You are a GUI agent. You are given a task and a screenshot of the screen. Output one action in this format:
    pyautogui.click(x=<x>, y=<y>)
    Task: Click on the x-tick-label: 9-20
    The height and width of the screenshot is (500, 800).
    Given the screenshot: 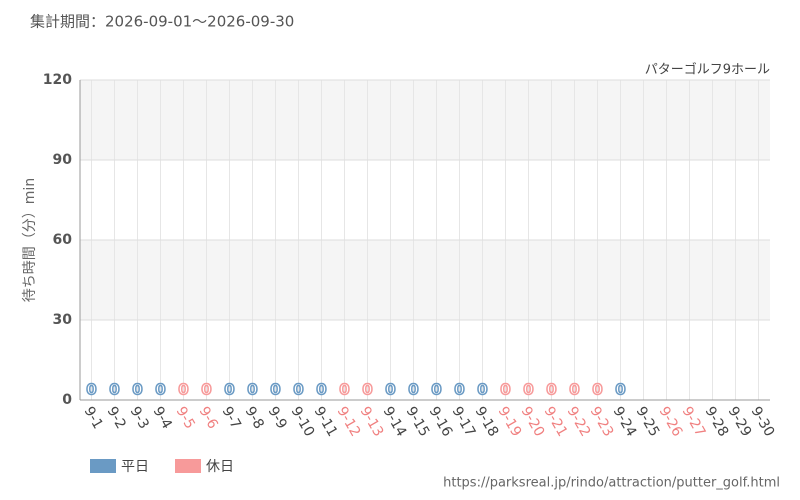 What is the action you would take?
    pyautogui.click(x=533, y=422)
    